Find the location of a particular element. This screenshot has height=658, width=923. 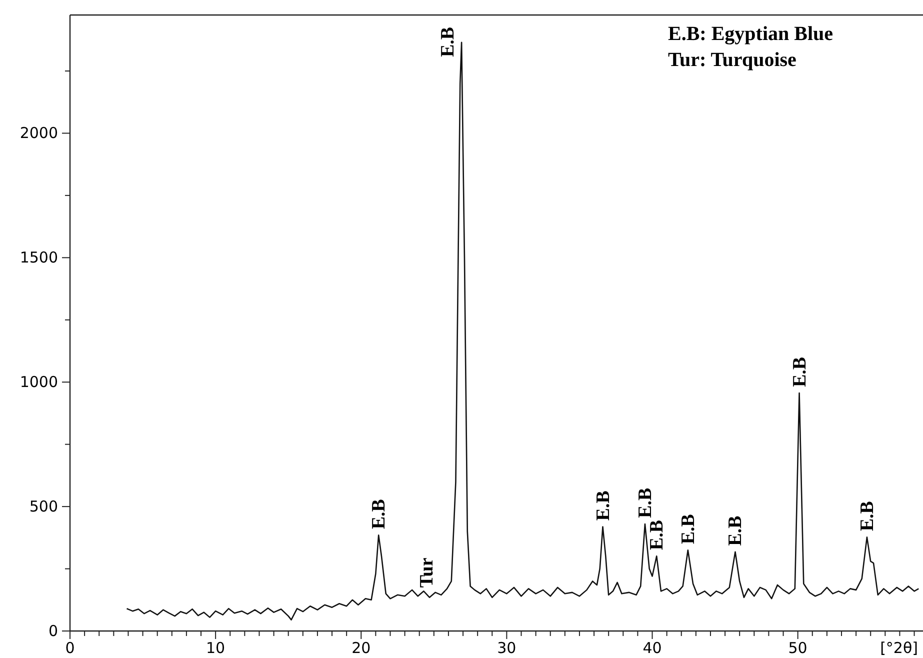

x-tick-label: 40 is located at coordinates (652, 648).